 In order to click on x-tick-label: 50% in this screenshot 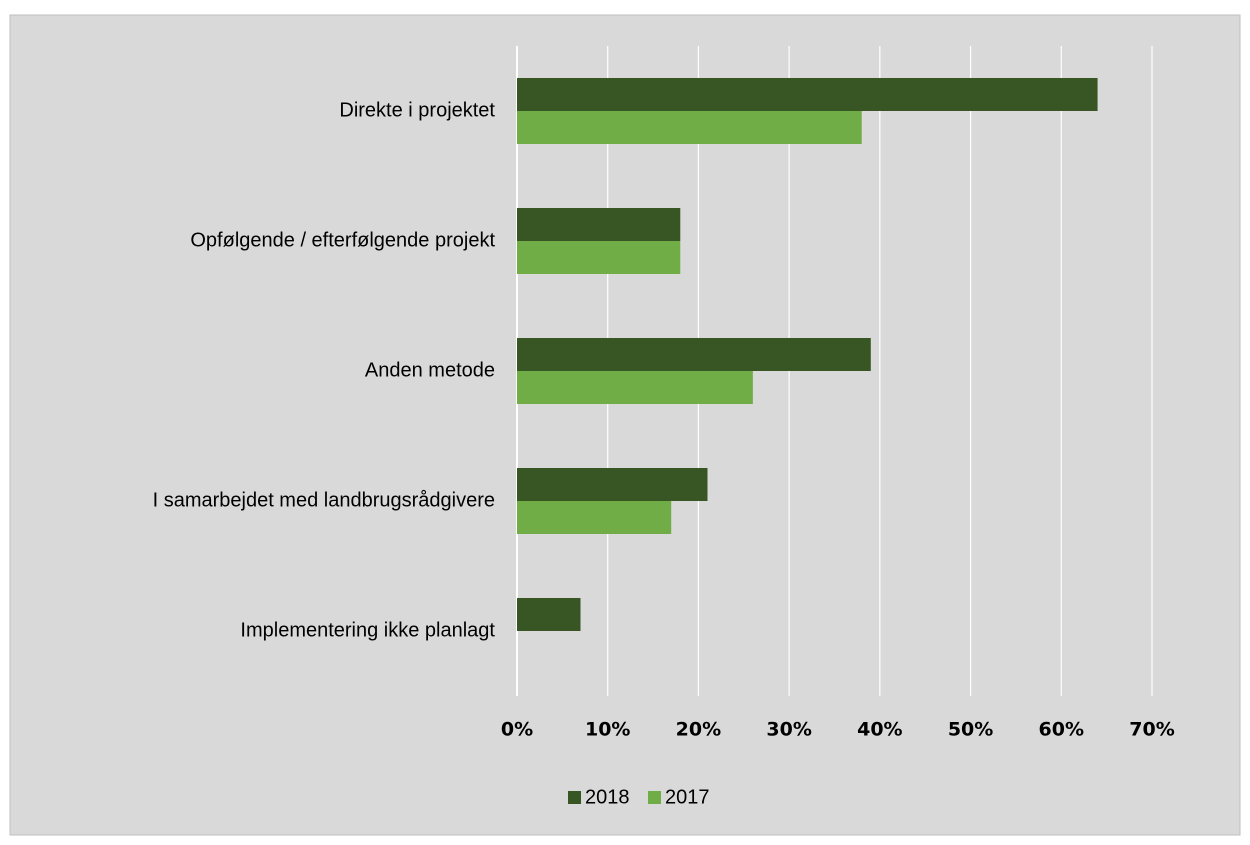, I will do `click(970, 730)`.